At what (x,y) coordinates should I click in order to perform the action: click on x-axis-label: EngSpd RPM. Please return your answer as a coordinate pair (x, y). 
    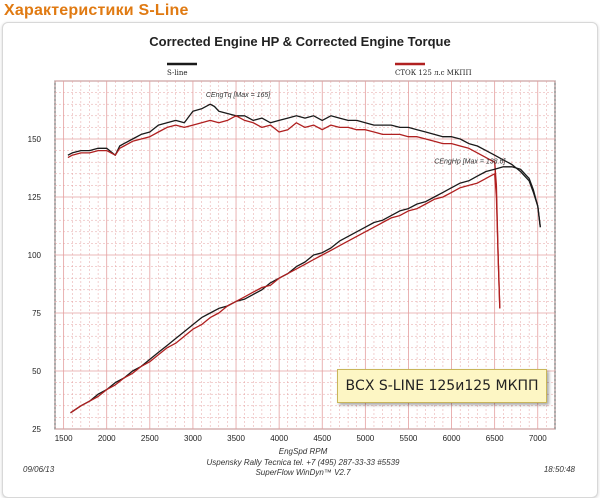
    Looking at the image, I should click on (303, 451).